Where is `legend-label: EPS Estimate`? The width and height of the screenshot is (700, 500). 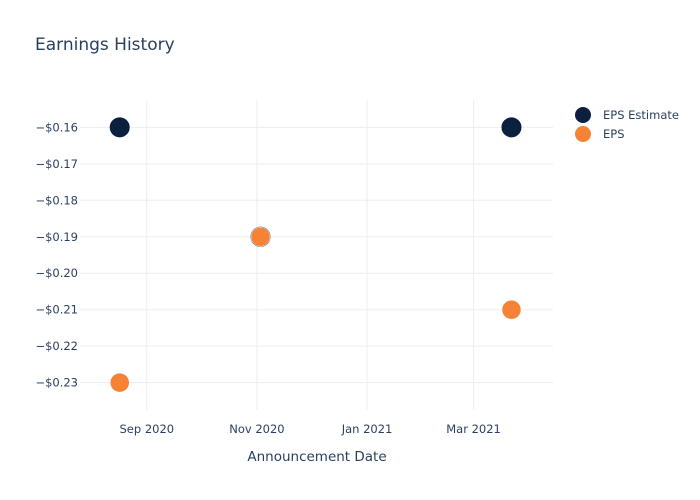 legend-label: EPS Estimate is located at coordinates (641, 115).